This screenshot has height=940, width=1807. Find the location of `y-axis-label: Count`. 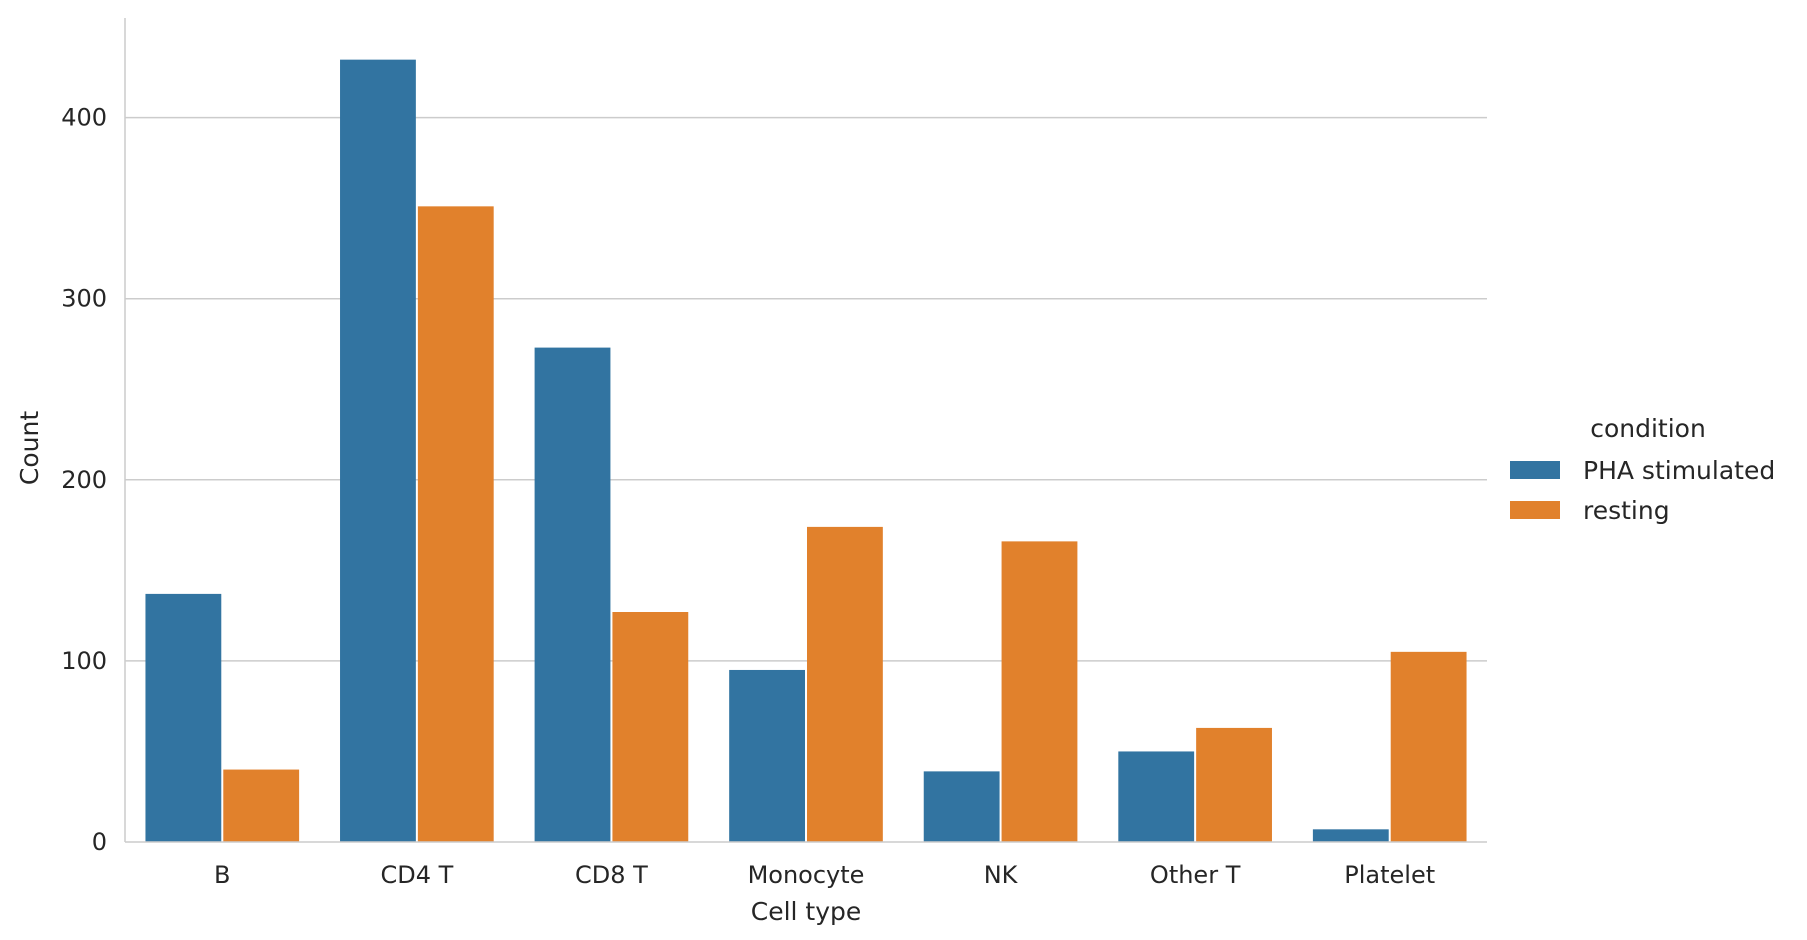

y-axis-label: Count is located at coordinates (29, 448).